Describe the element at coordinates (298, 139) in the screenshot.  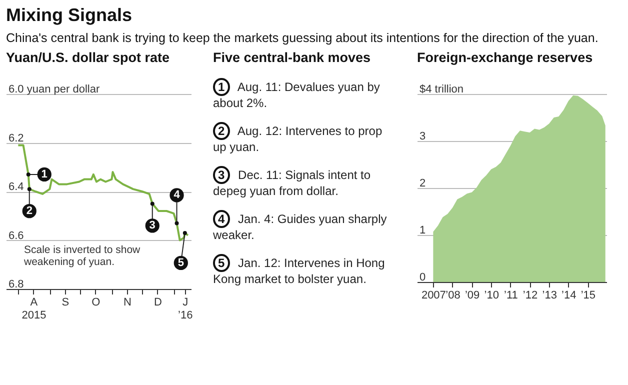
I see `text: 2 Aug. 12: Intervenes to prop up yuan.` at that location.